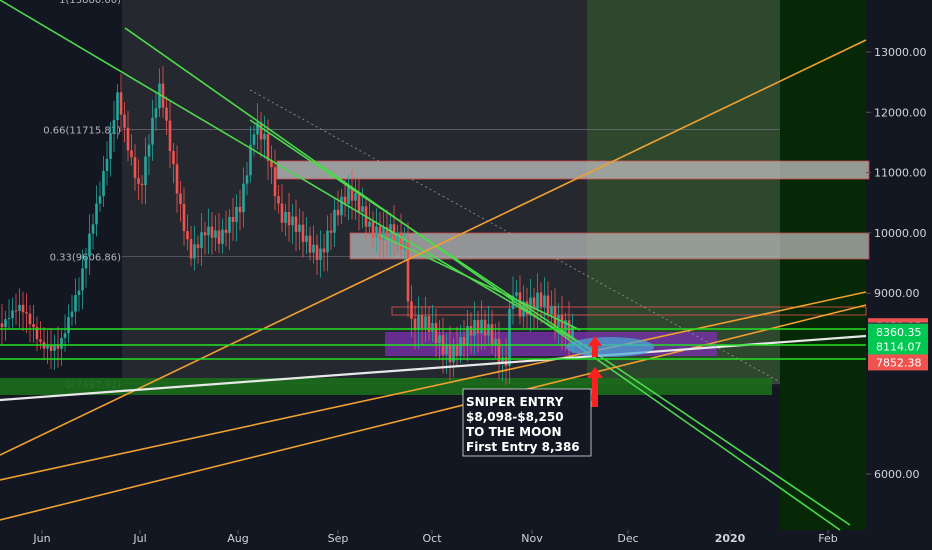 The width and height of the screenshot is (932, 550). Describe the element at coordinates (523, 447) in the screenshot. I see `annotation-line-4: First Entry 8,386` at that location.